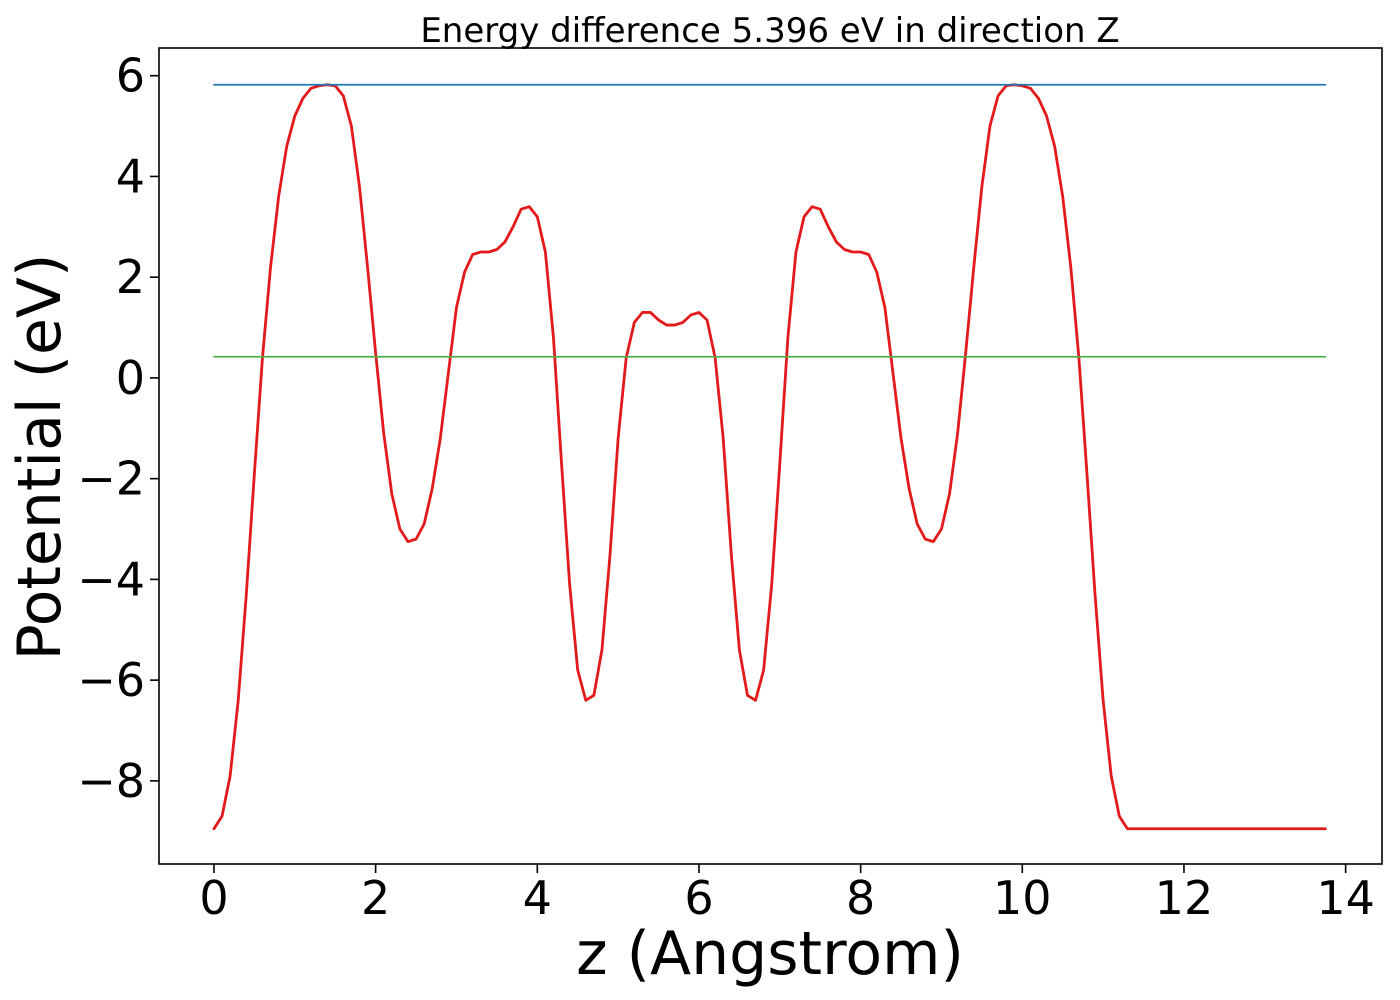  I want to click on y-tick-label: 2, so click(130, 277).